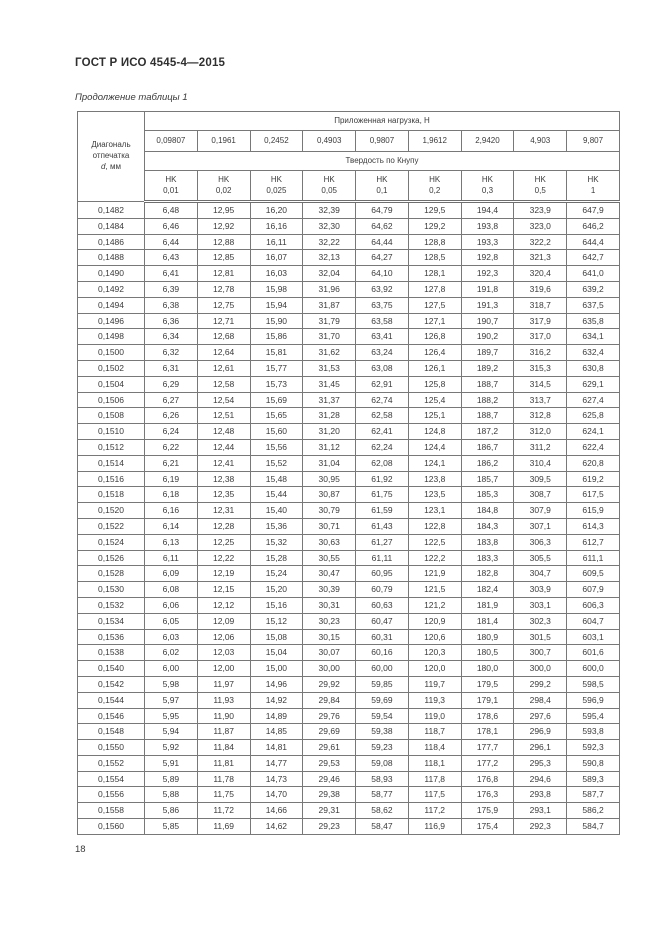 This screenshot has height=935, width=661. Describe the element at coordinates (111, 826) in the screenshot. I see `diagonal-value-cell: 0,1560` at that location.